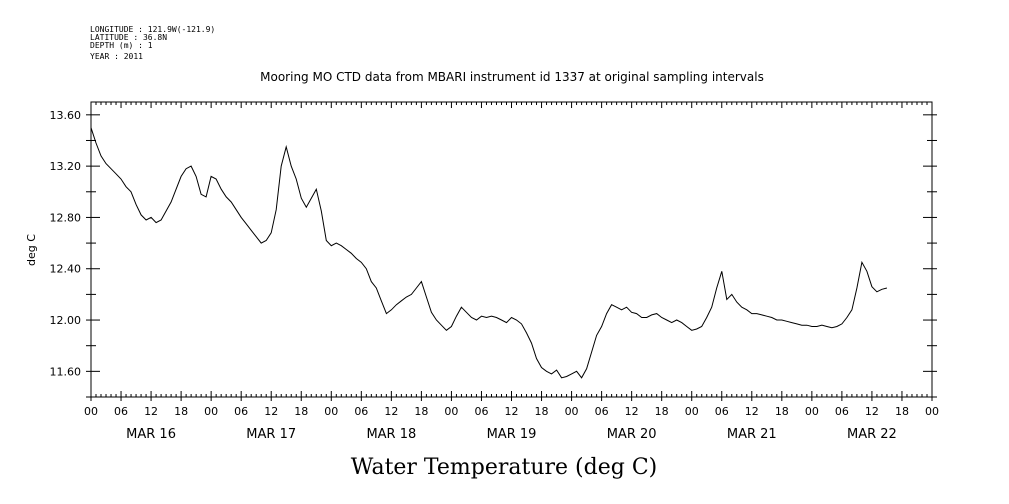  I want to click on day-label: MAR 17, so click(271, 434).